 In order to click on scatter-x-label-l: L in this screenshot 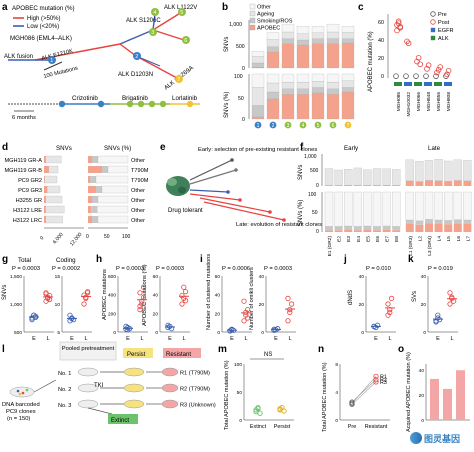, I will do `click(183, 339)`.